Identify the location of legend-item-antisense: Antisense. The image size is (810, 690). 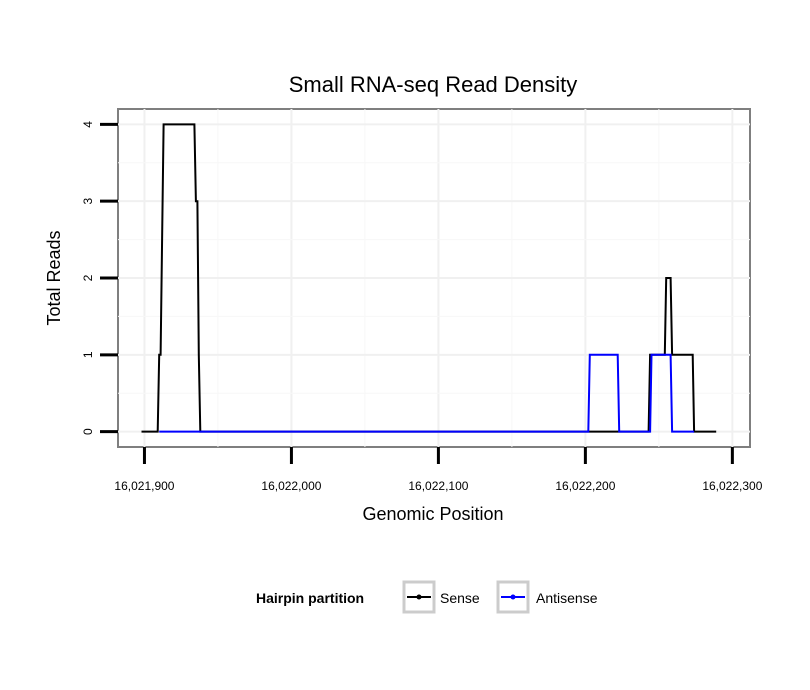
(547, 597).